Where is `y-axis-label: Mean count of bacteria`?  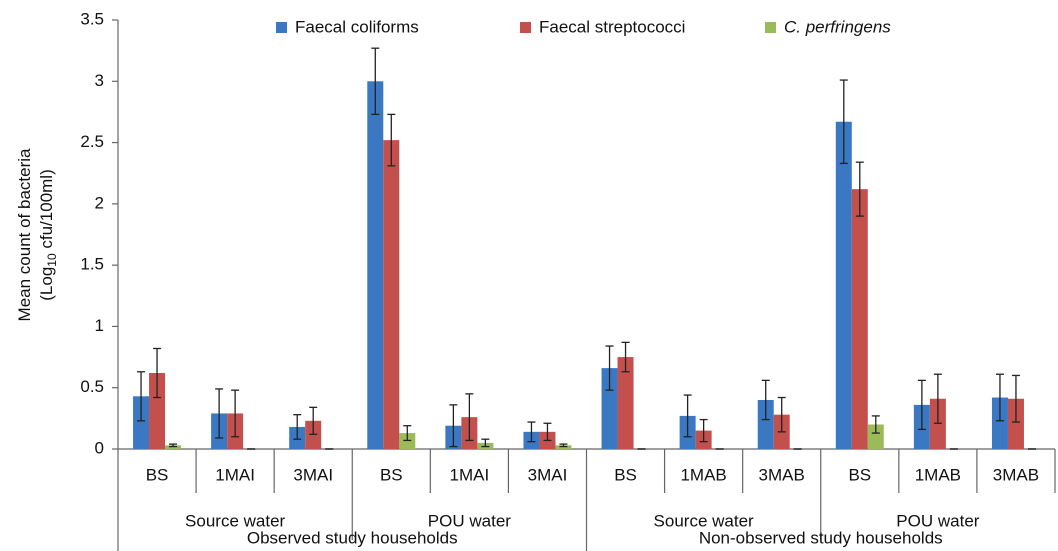 y-axis-label: Mean count of bacteria is located at coordinates (24, 234).